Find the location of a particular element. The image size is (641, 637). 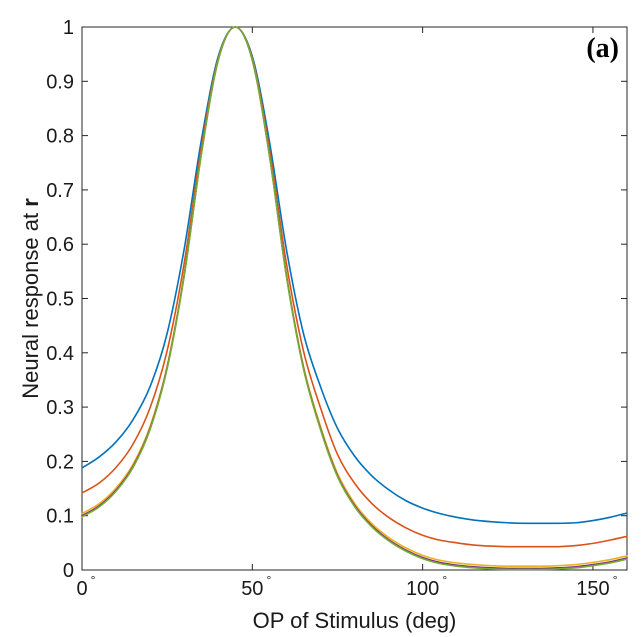

x-axis-label: OP of Stimulus (deg) is located at coordinates (355, 620).